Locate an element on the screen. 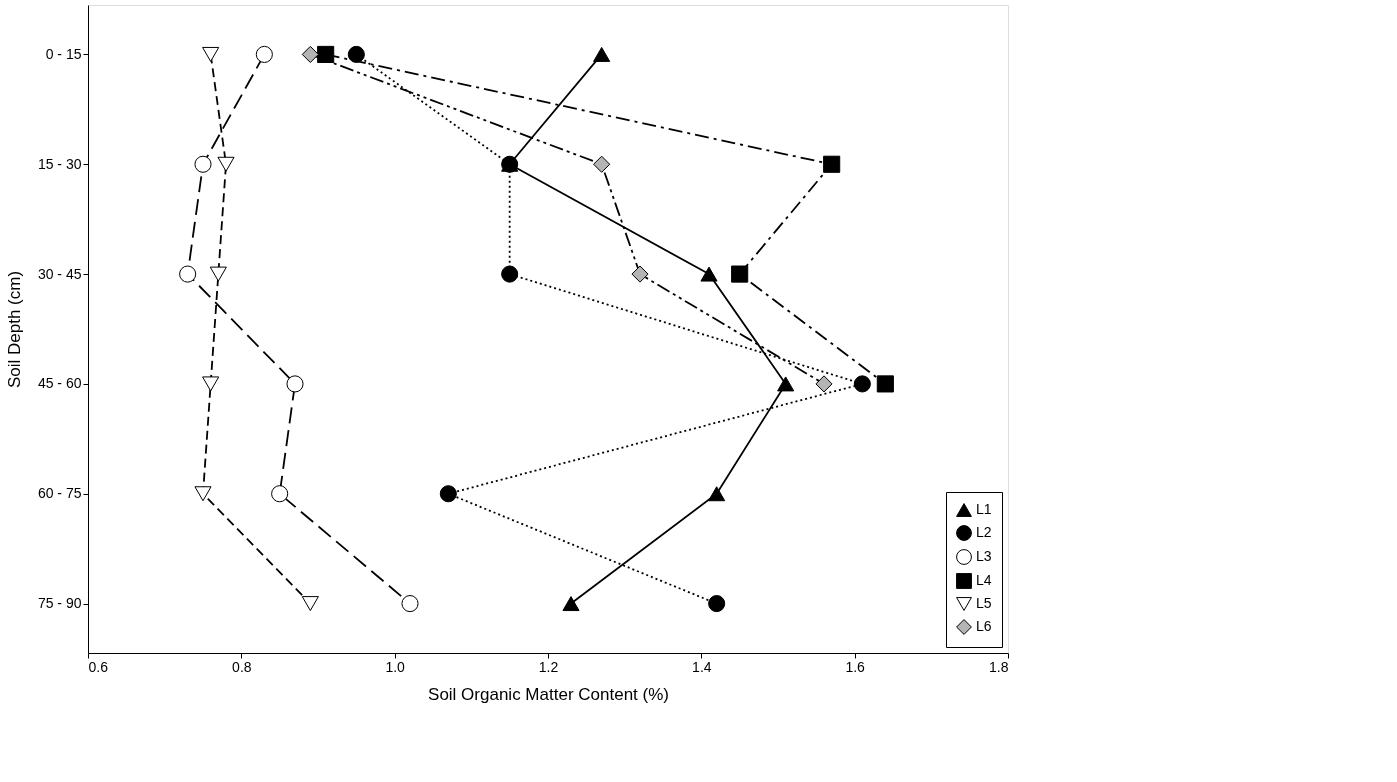  x-axis-title: Soil Organic Matter Content (%) is located at coordinates (548, 694).